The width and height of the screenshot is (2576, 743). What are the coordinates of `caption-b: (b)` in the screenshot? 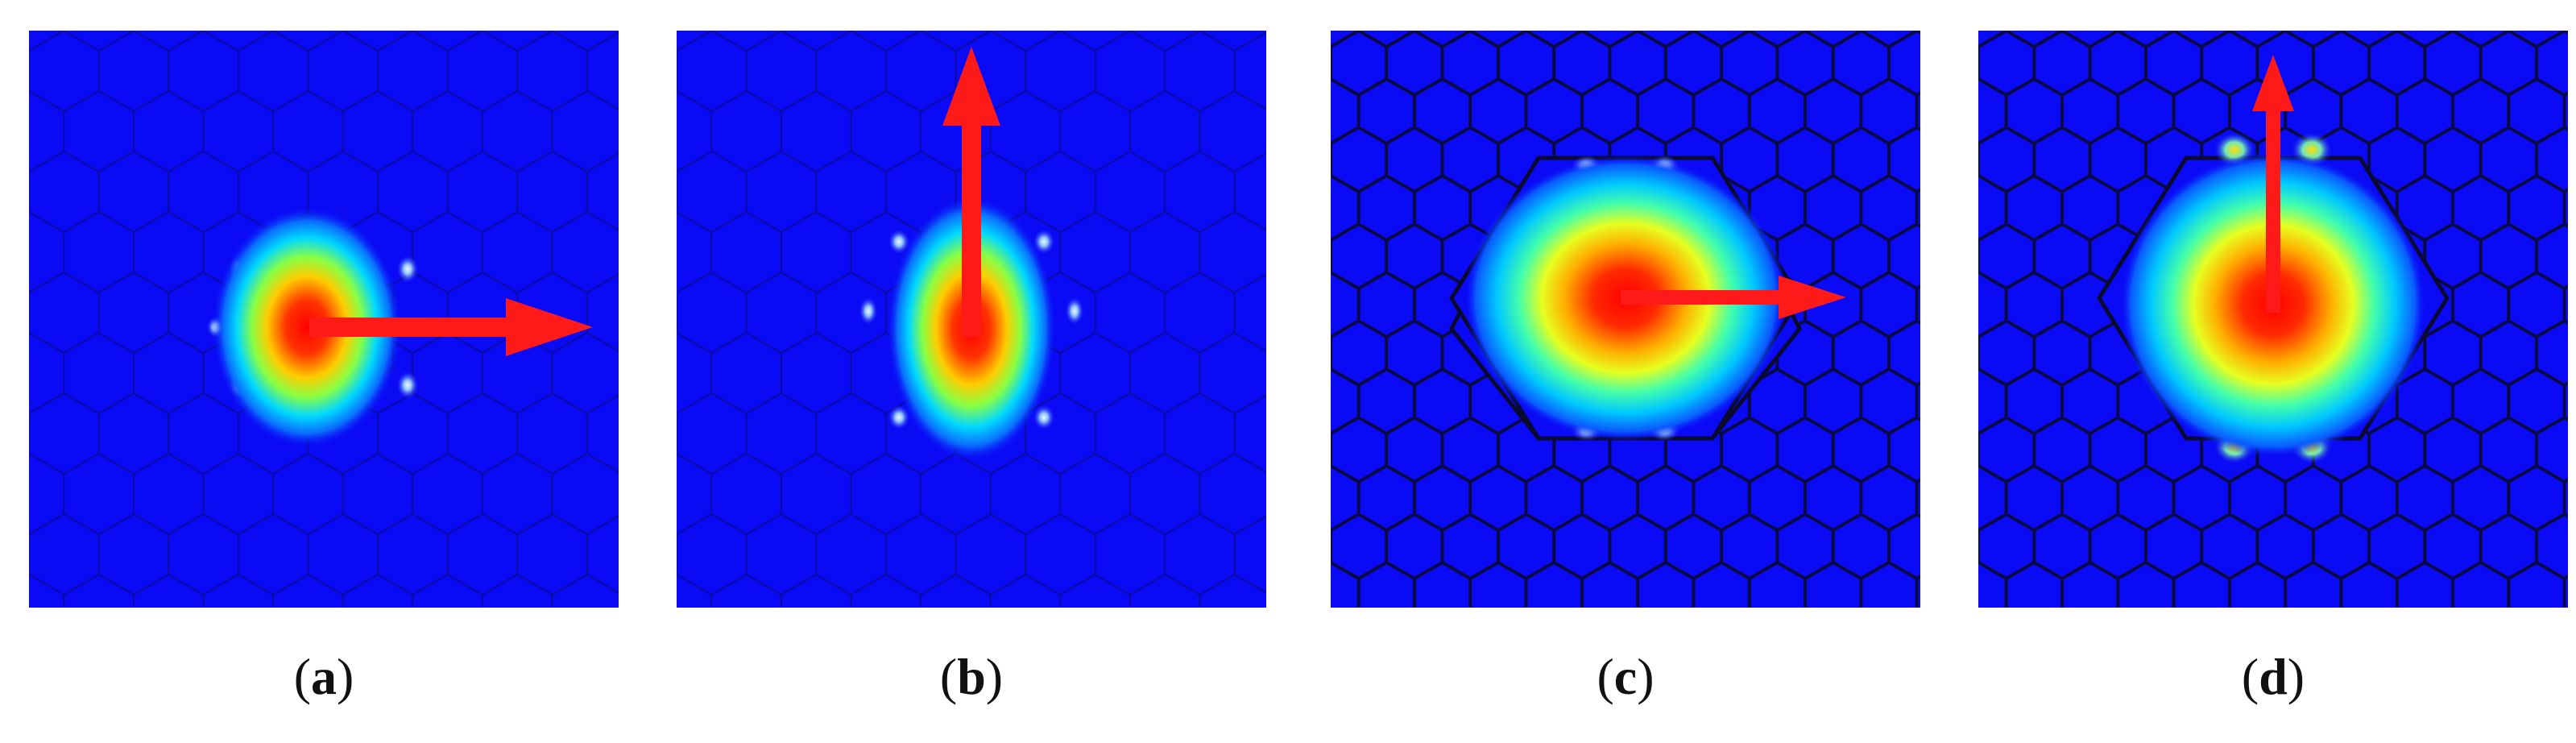 It's located at (971, 676).